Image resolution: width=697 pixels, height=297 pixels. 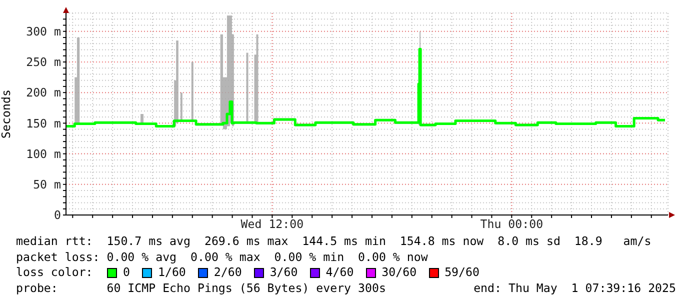 What do you see at coordinates (55, 272) in the screenshot?
I see `legend-title: loss color:` at bounding box center [55, 272].